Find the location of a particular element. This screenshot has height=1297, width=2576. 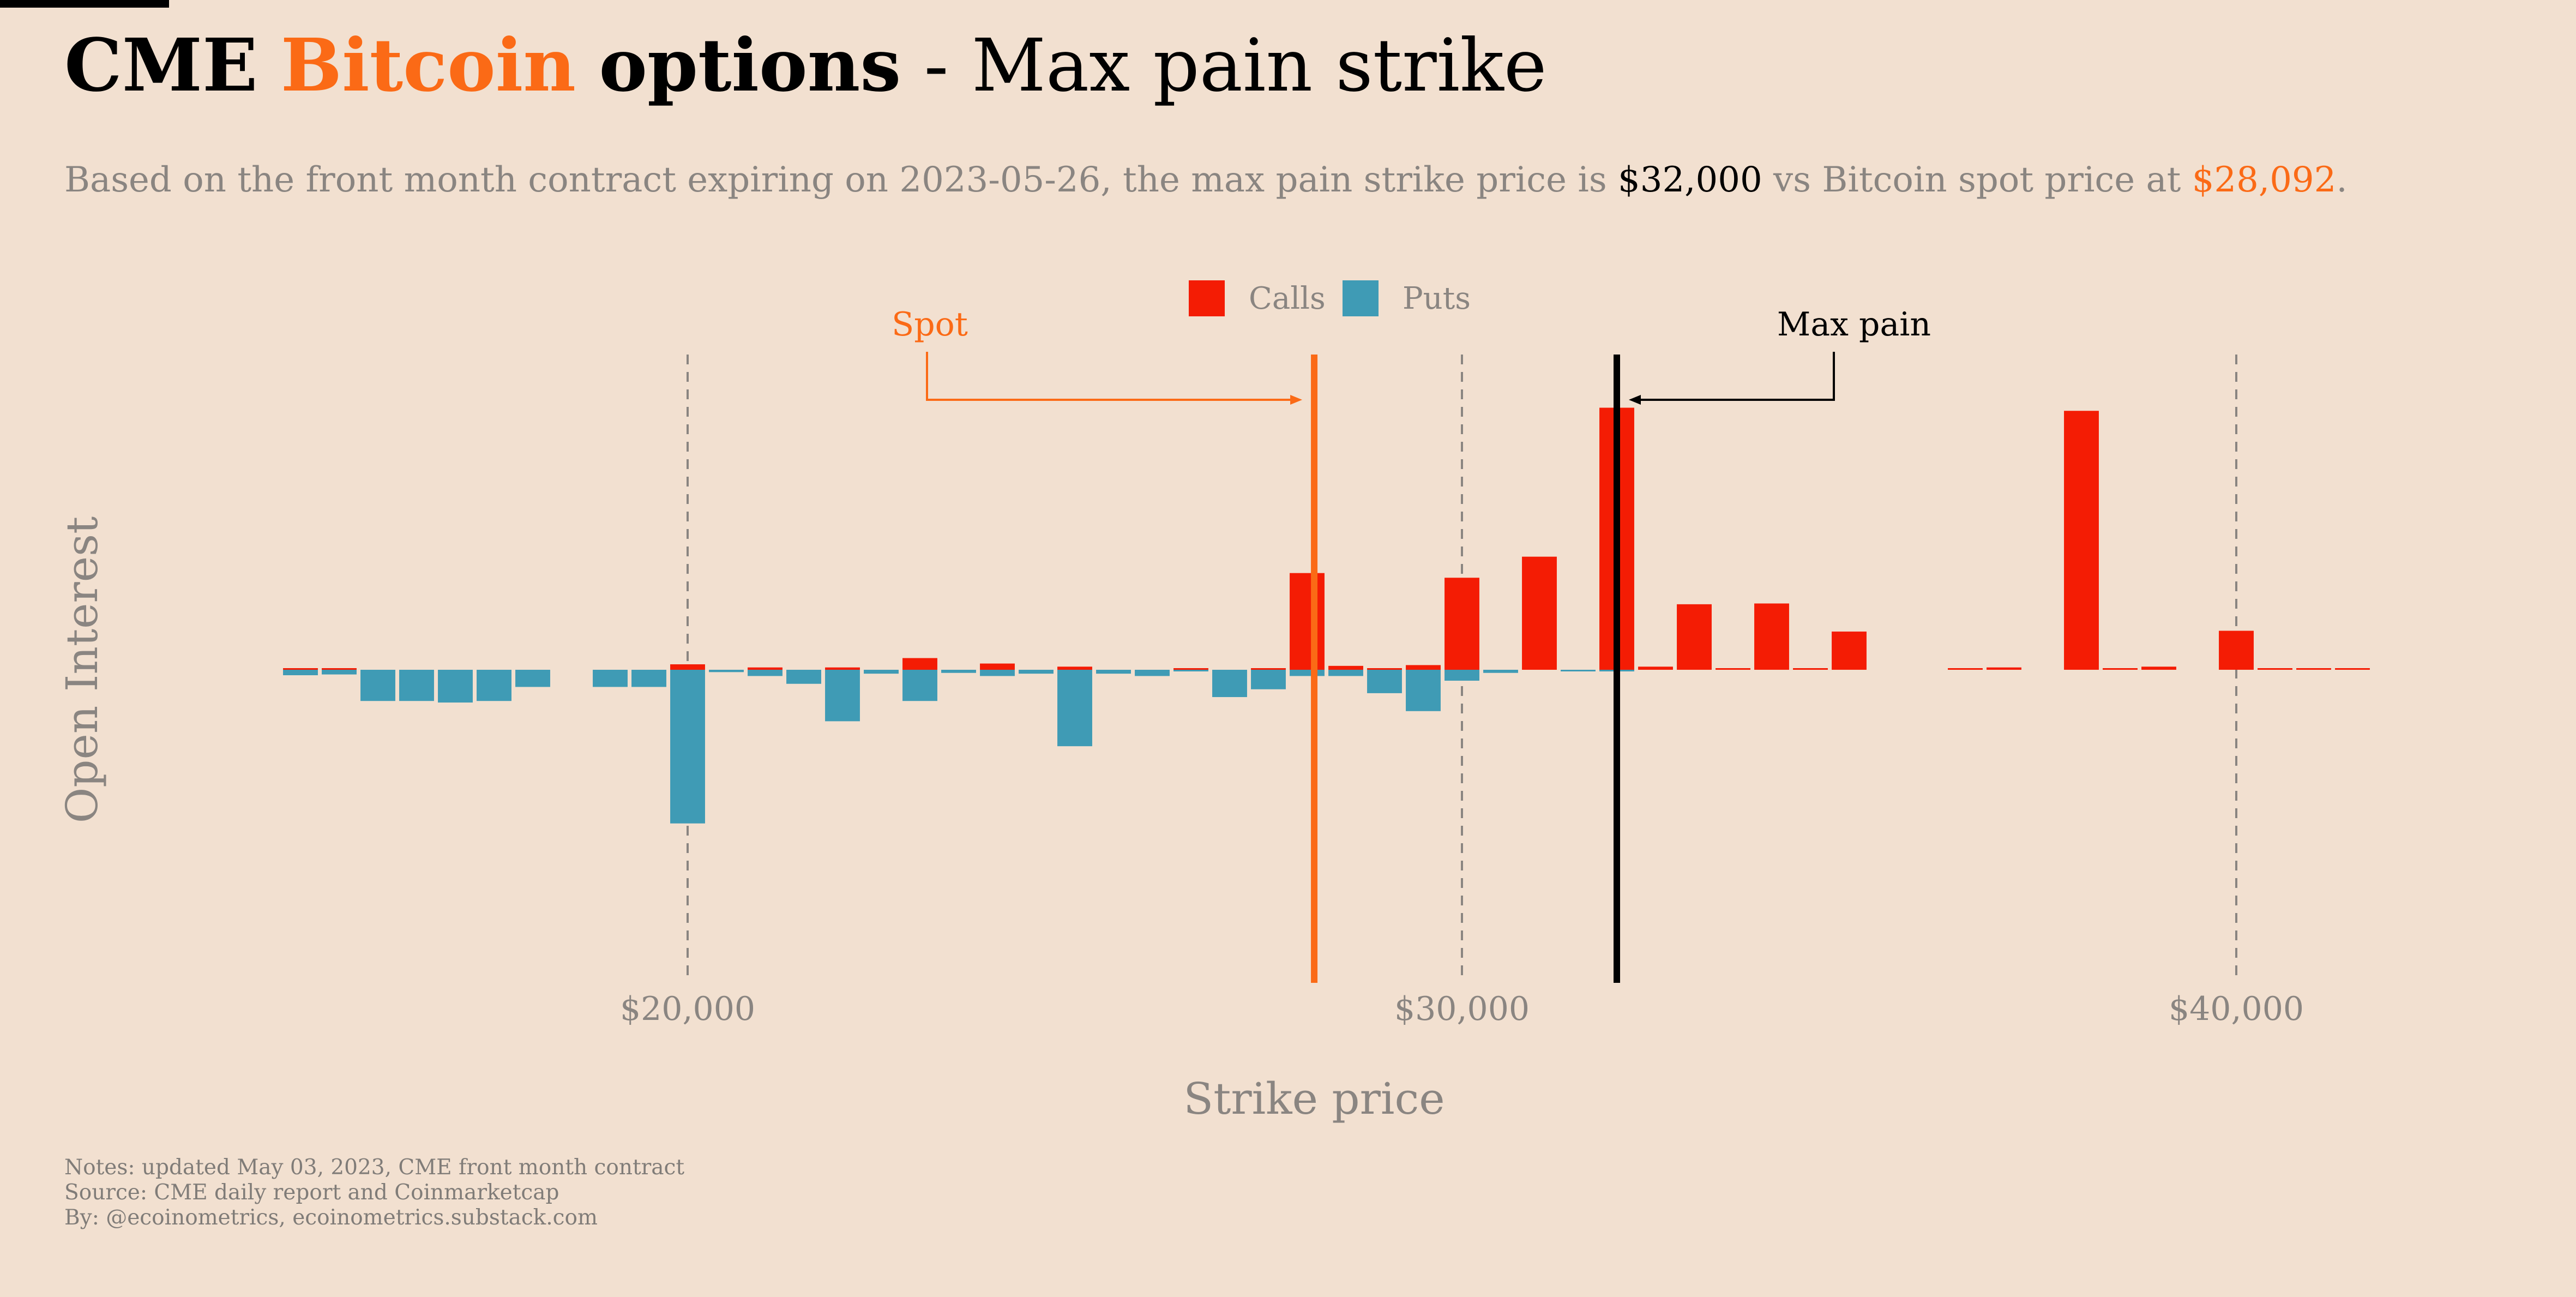

subtitle-maxpain-value: $32,000 is located at coordinates (1690, 180).